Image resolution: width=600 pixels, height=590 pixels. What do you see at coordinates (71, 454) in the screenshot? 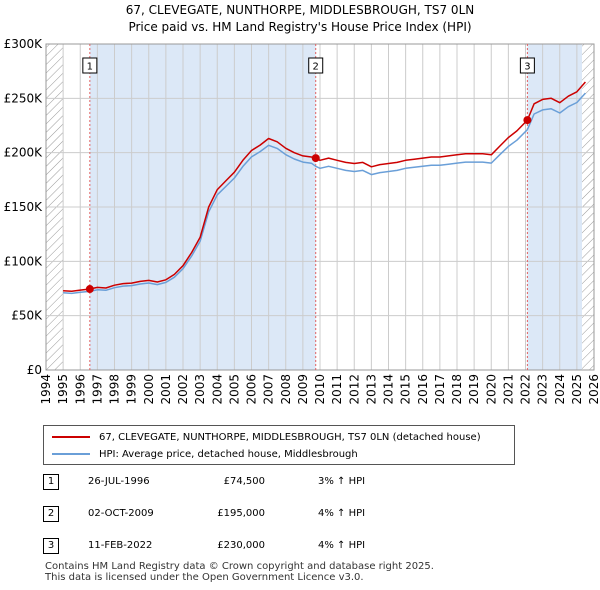
I see `legend-swatch-hpi` at bounding box center [71, 454].